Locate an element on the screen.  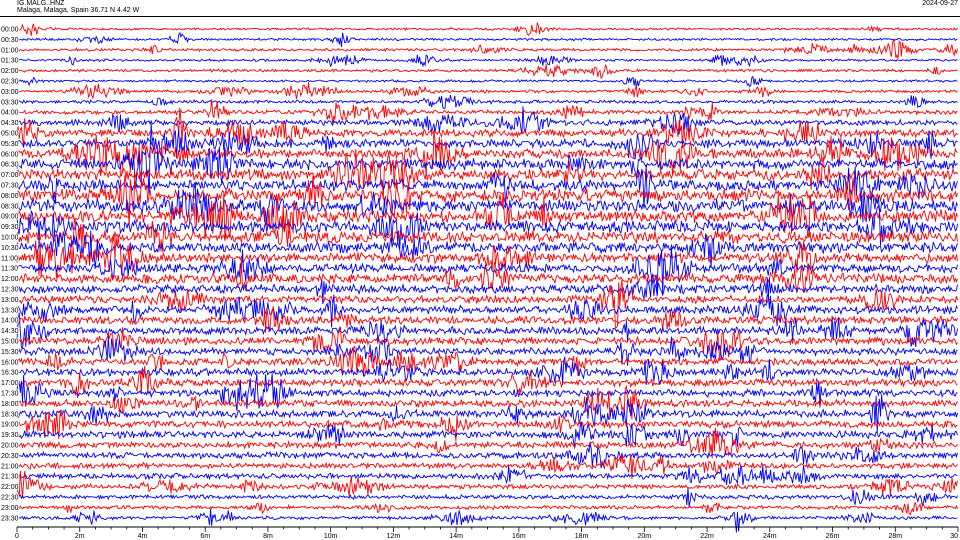
row-label: 19:00 is located at coordinates (10, 425).